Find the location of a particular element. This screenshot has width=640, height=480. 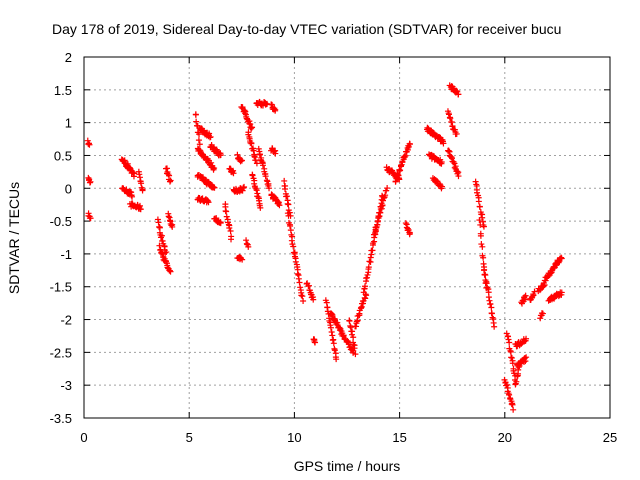

y-axis-label: SDTVAR / TECUs is located at coordinates (14, 238).